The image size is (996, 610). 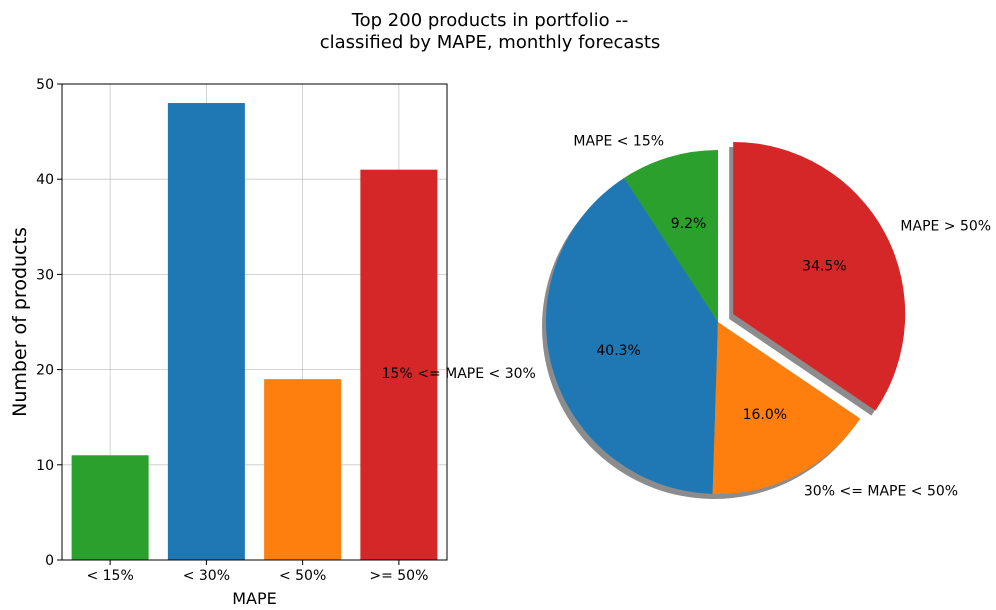 I want to click on pie-slice-label: 30% <= MAPE < 50%, so click(x=881, y=492).